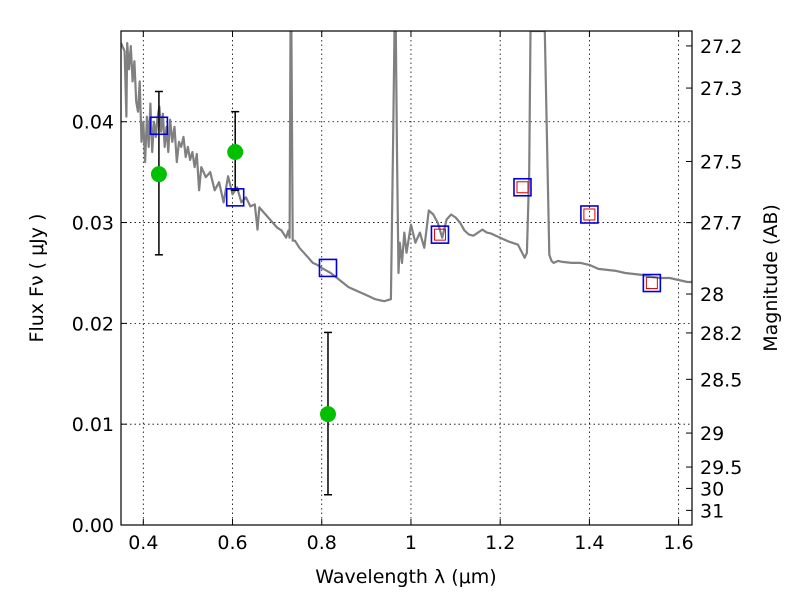  What do you see at coordinates (93, 526) in the screenshot?
I see `y-tick-label: 0.00` at bounding box center [93, 526].